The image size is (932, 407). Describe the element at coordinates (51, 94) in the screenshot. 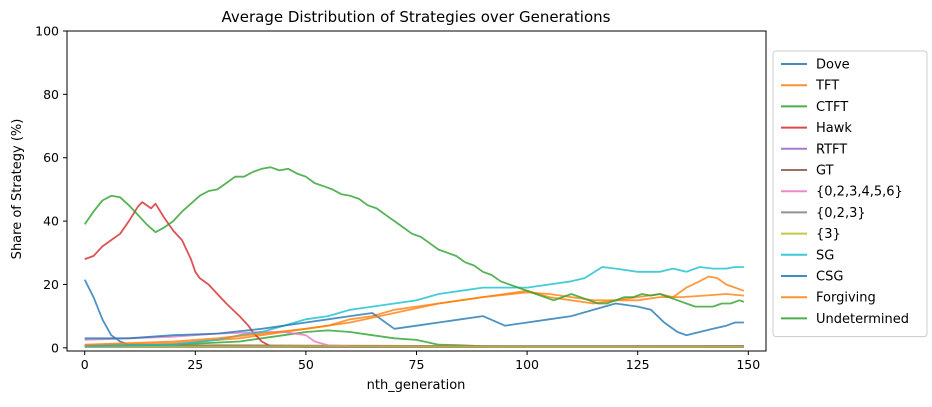

I see `y-tick-label: 80` at that location.